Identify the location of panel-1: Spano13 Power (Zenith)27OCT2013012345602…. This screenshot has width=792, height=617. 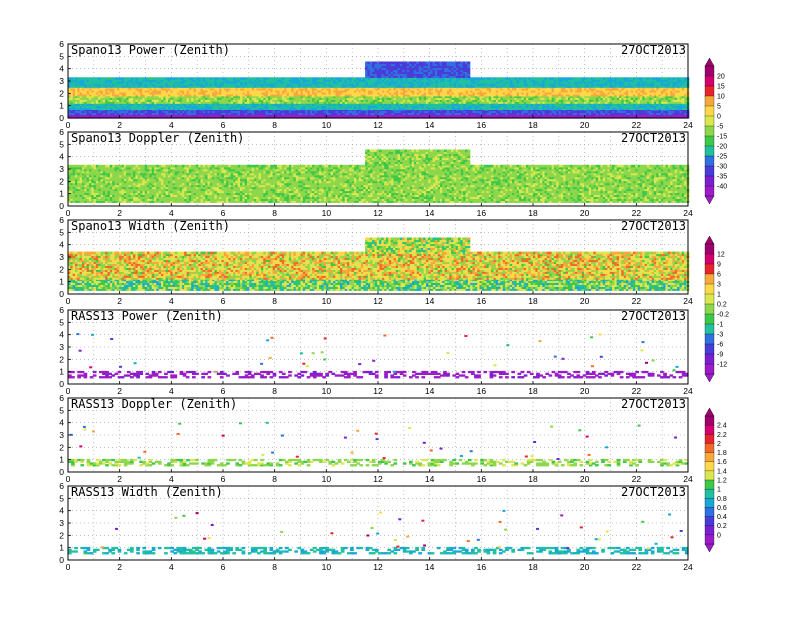
(376, 84).